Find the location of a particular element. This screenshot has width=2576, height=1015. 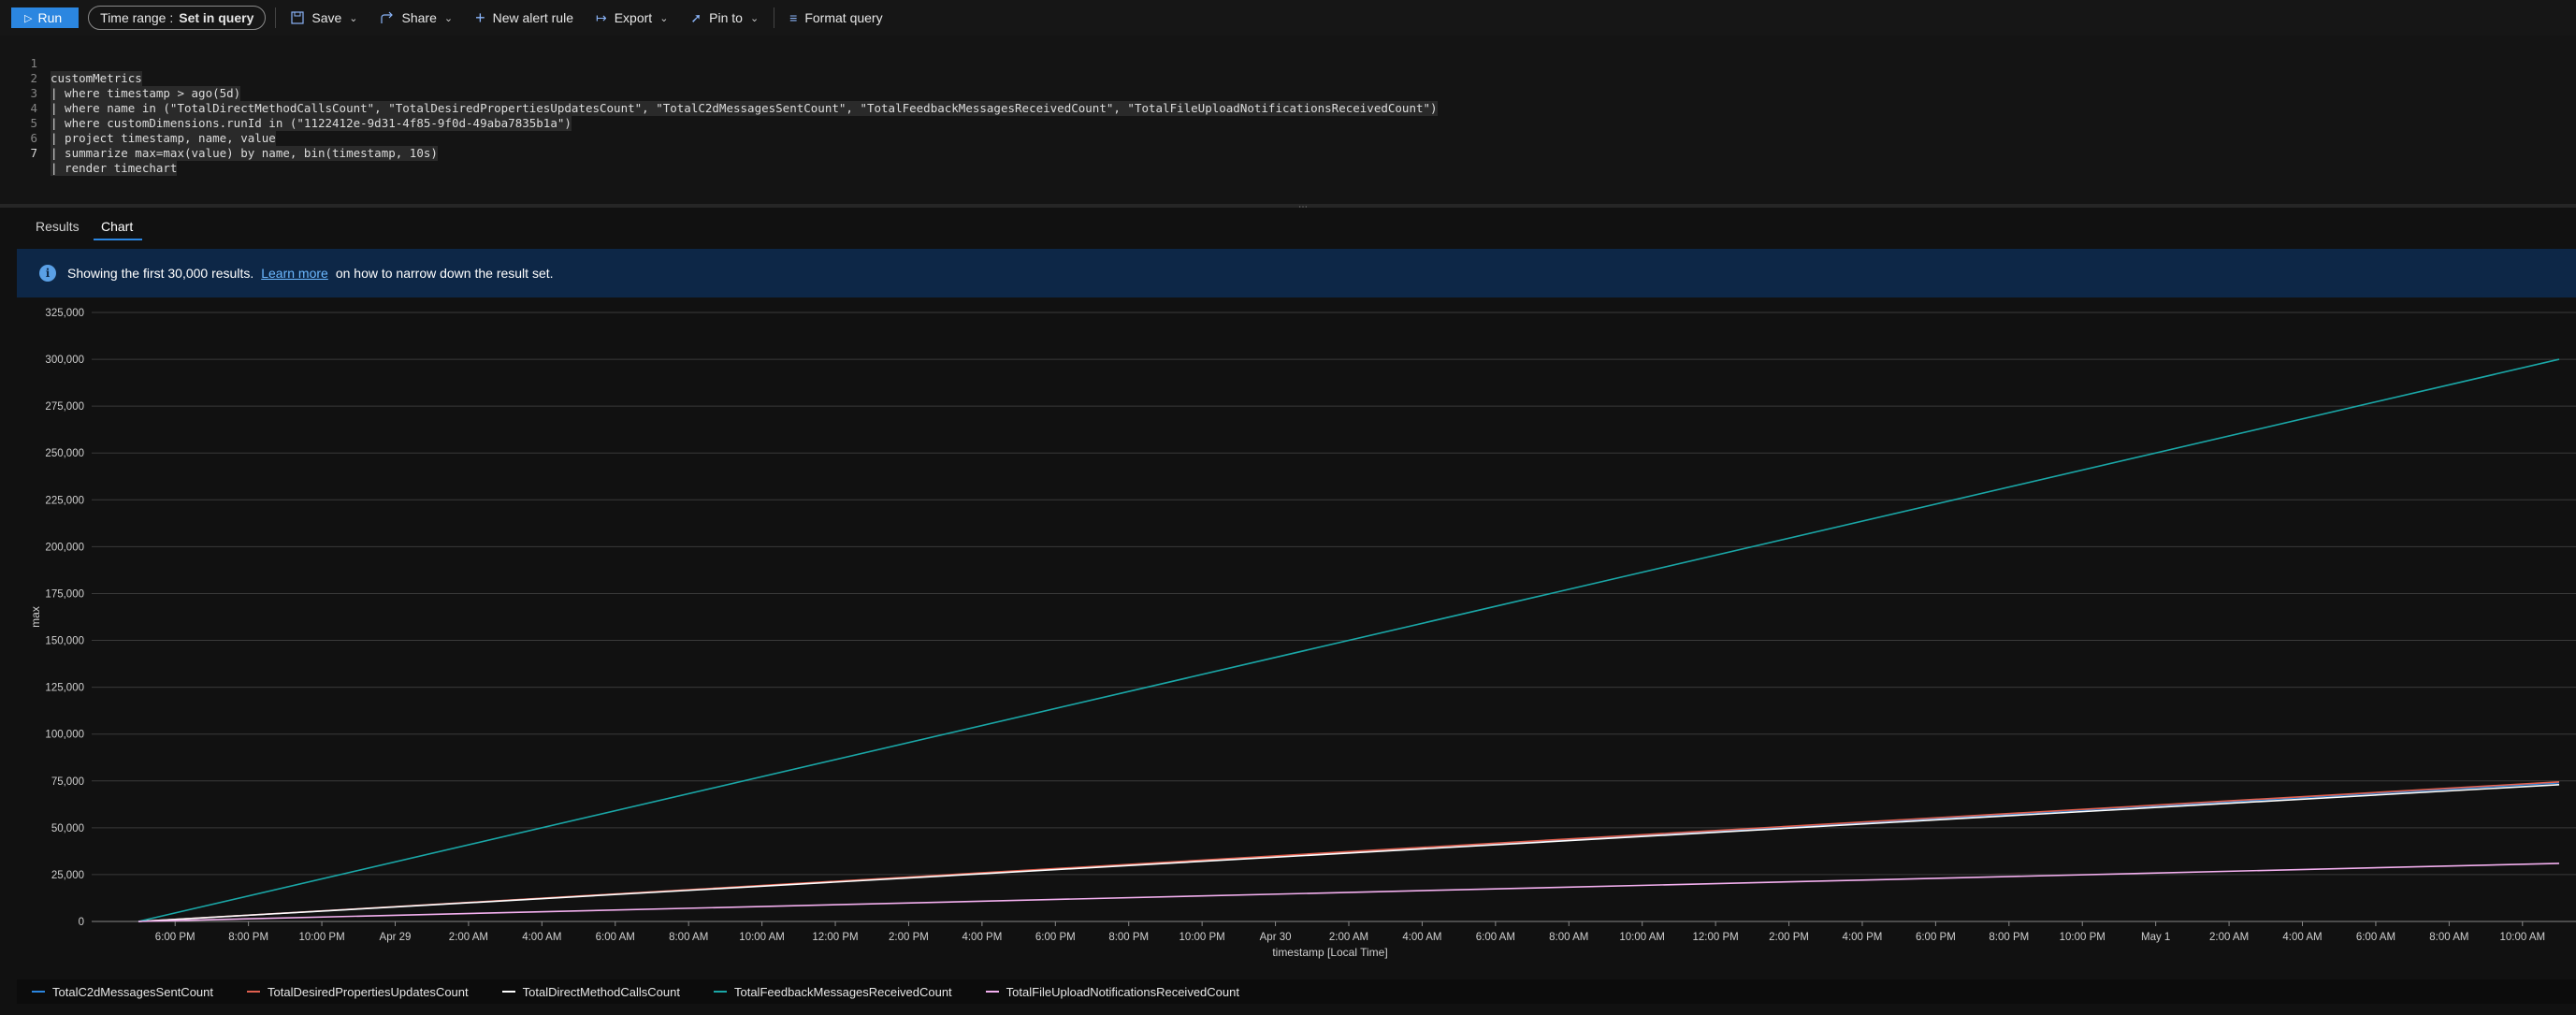

run-label: Run is located at coordinates (50, 17).